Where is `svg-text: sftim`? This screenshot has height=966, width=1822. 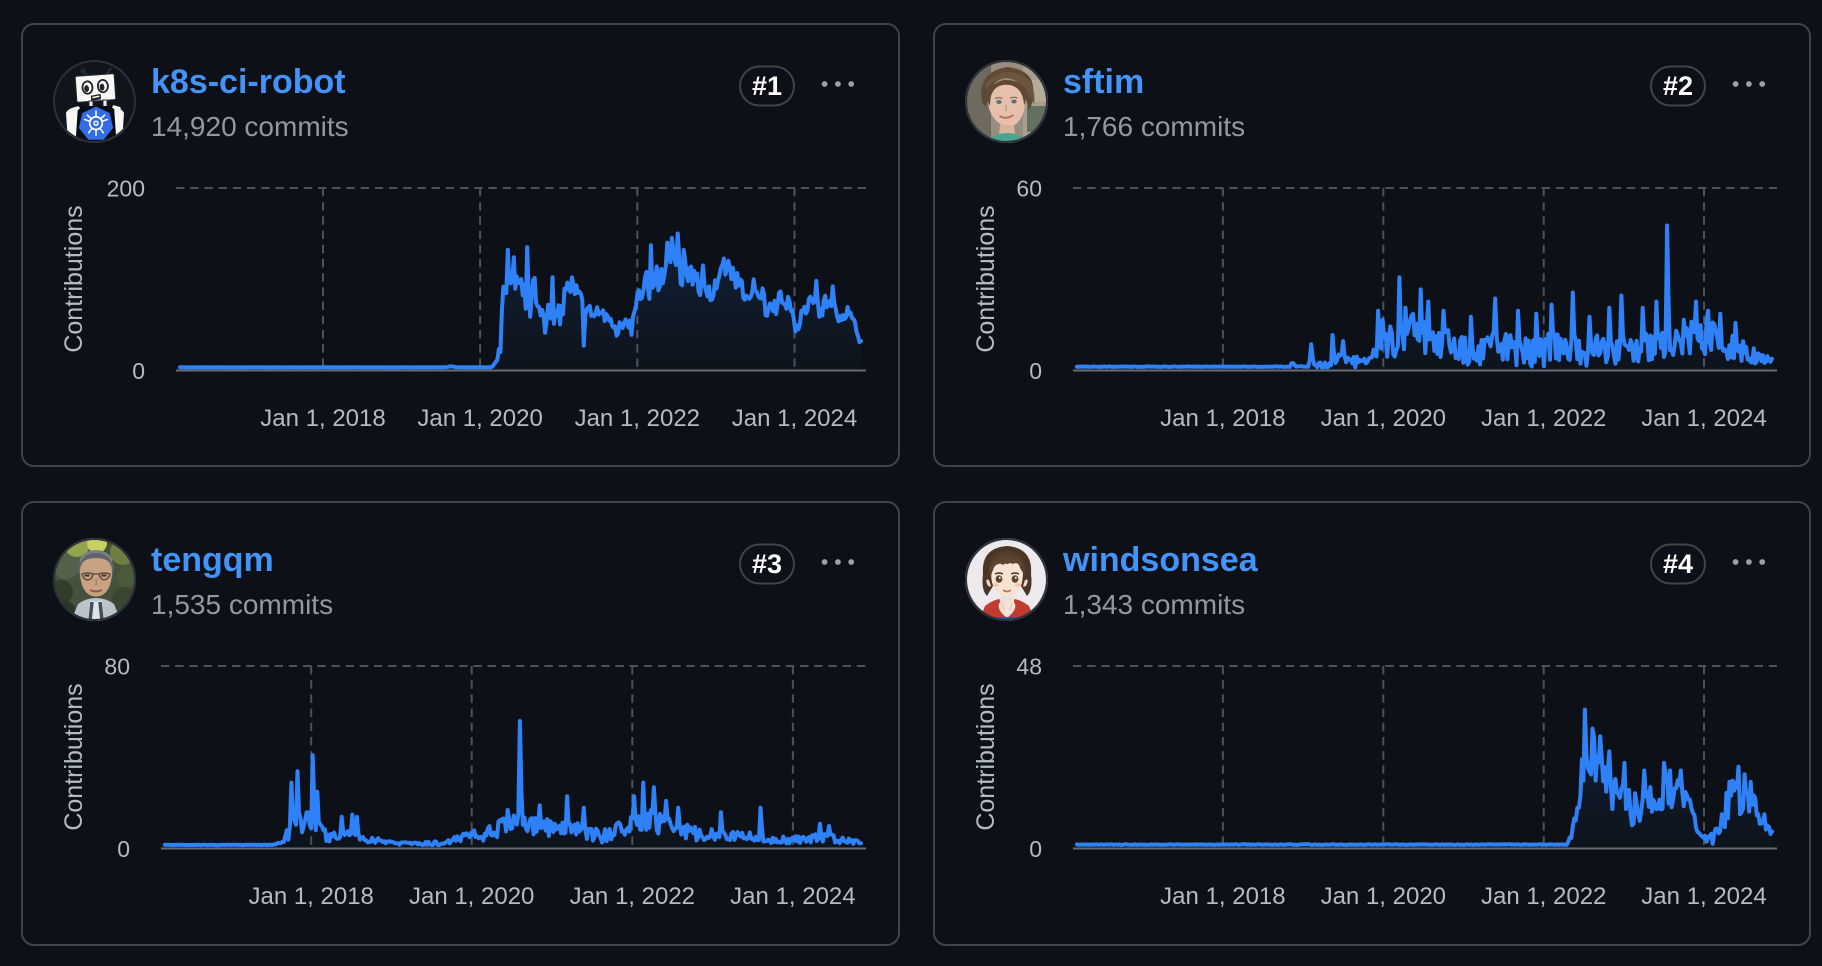 svg-text: sftim is located at coordinates (1103, 82).